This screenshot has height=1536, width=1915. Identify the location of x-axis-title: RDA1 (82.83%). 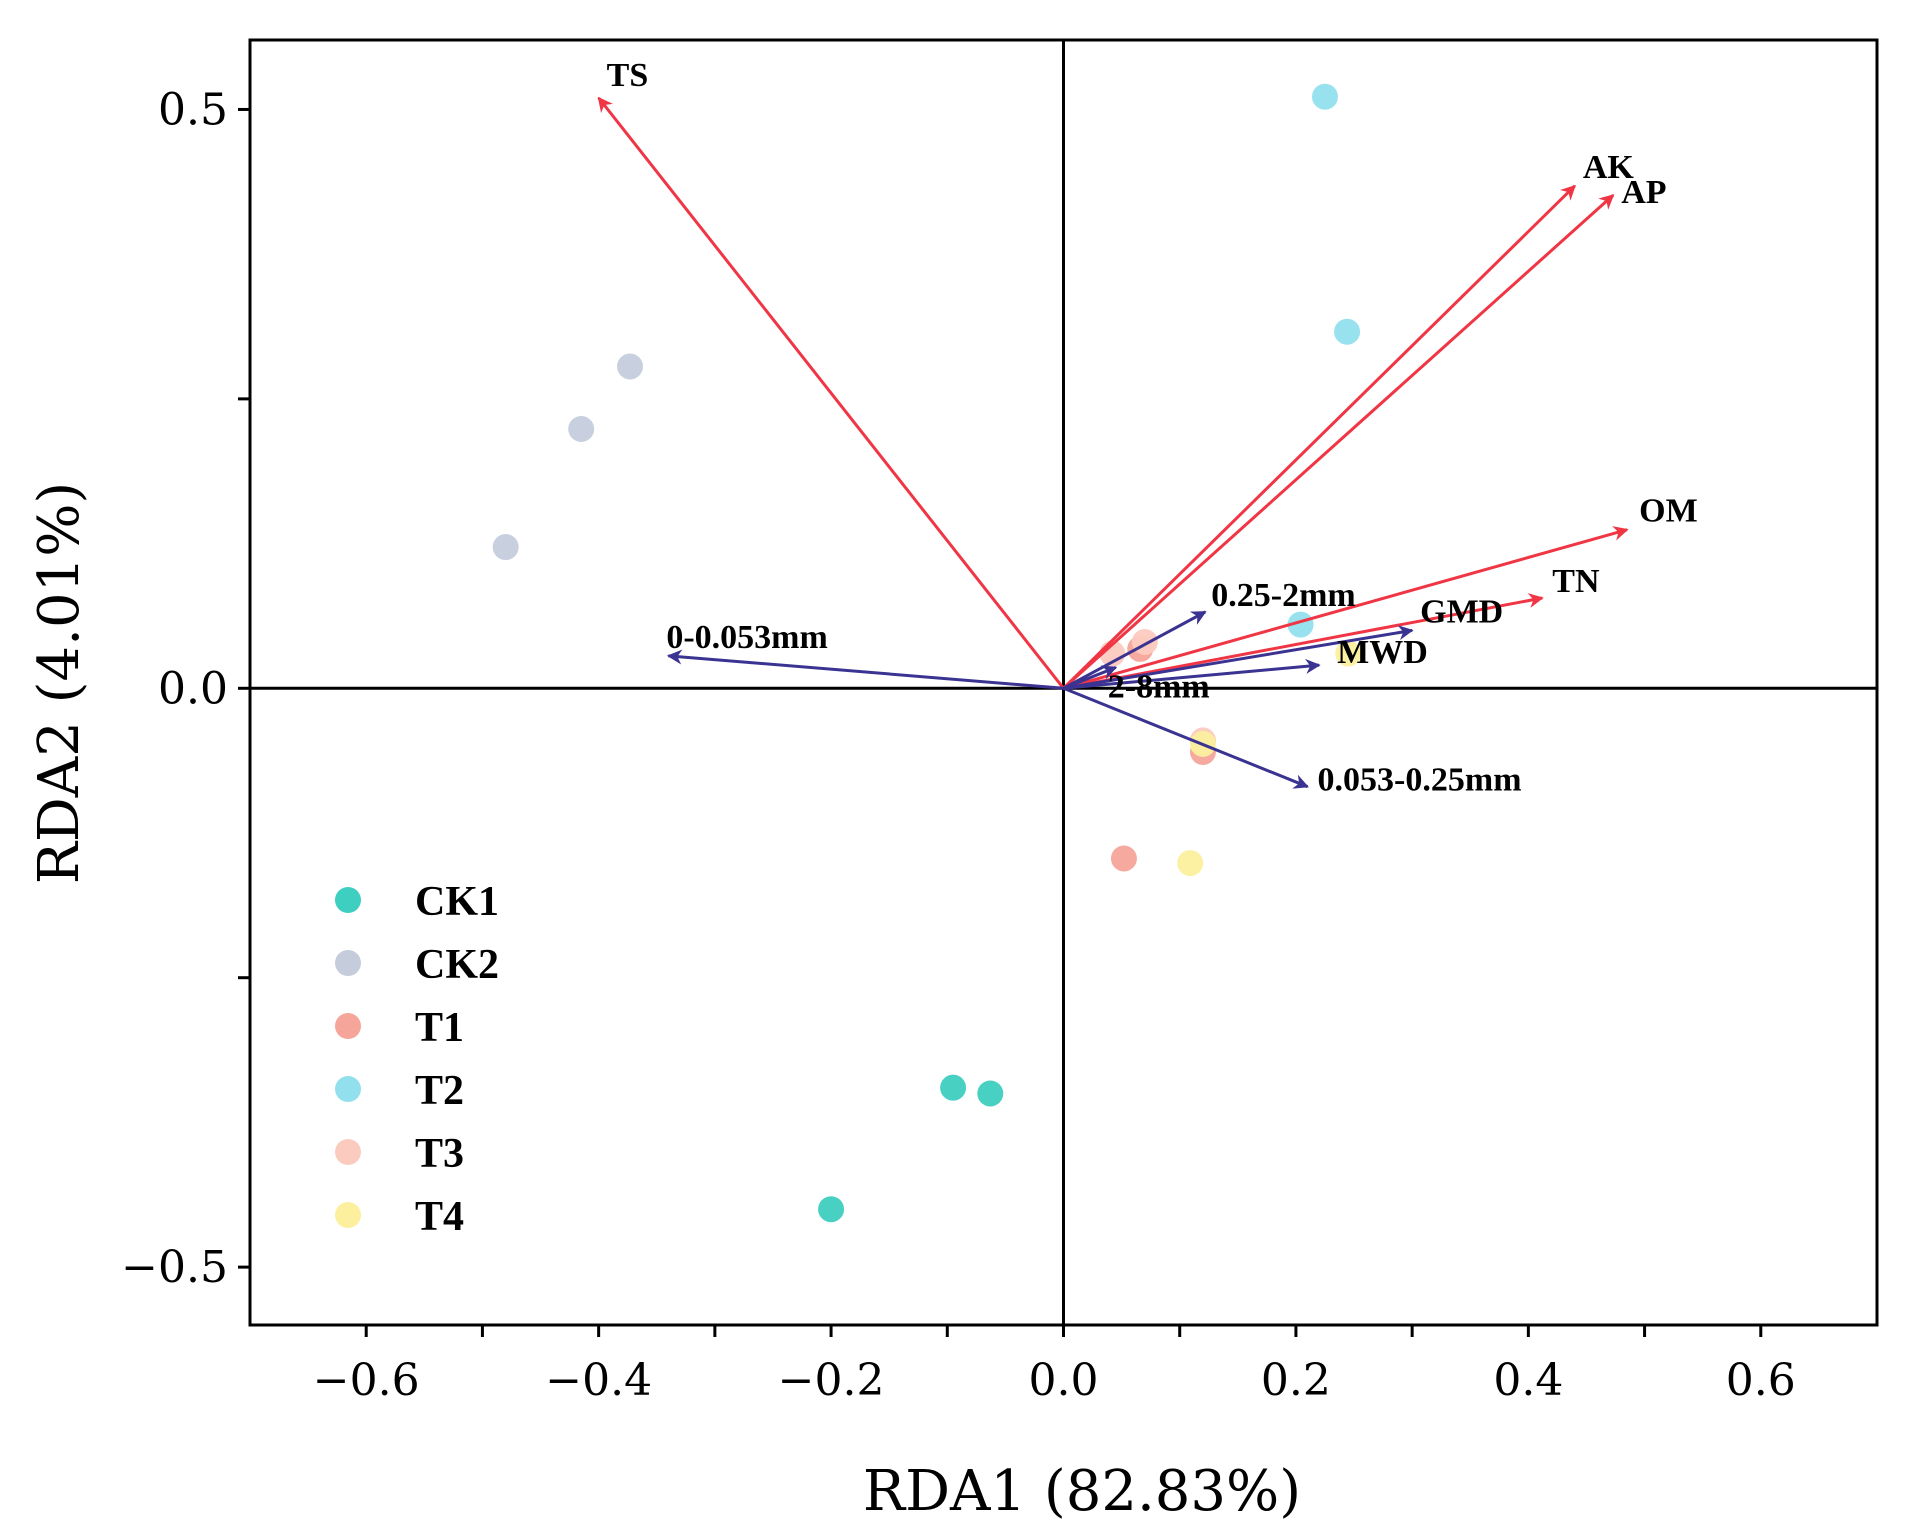
(1082, 1491).